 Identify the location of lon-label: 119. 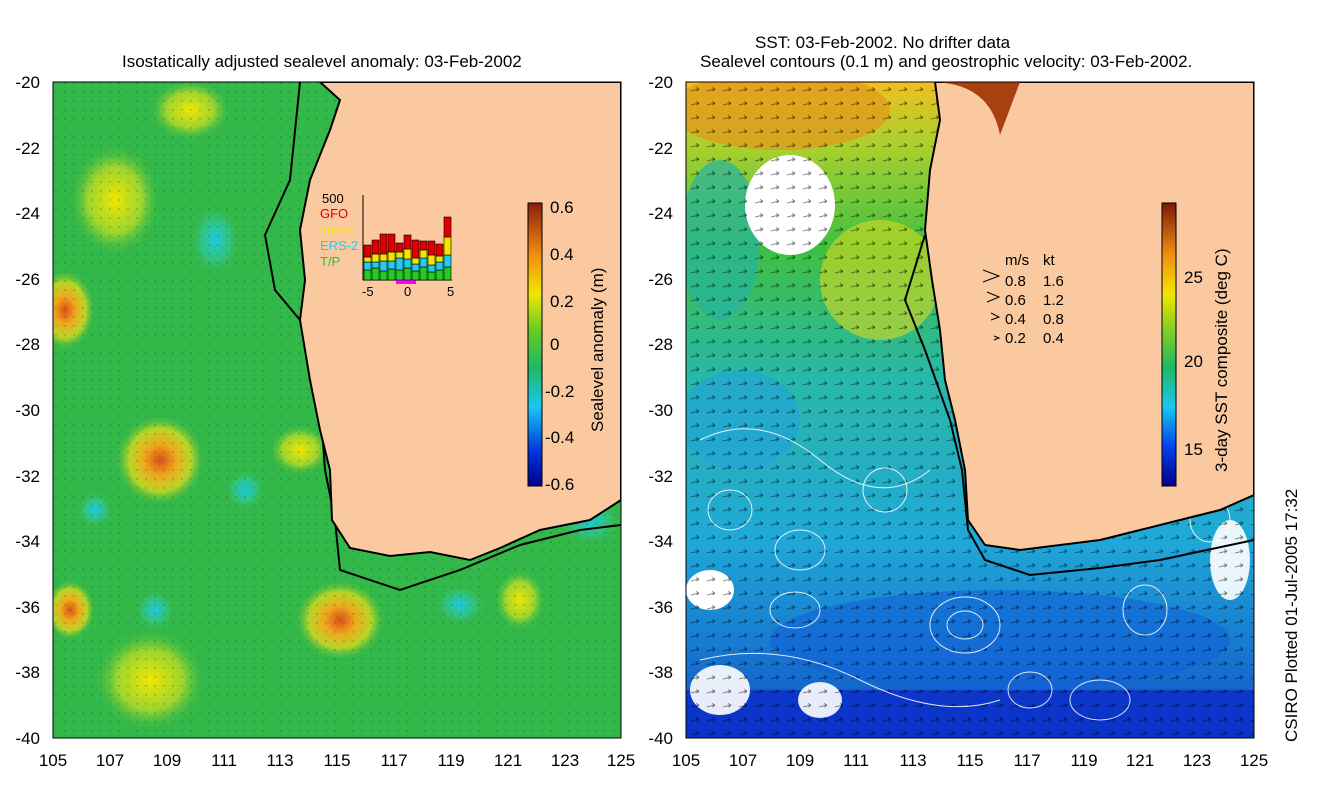
(450, 760).